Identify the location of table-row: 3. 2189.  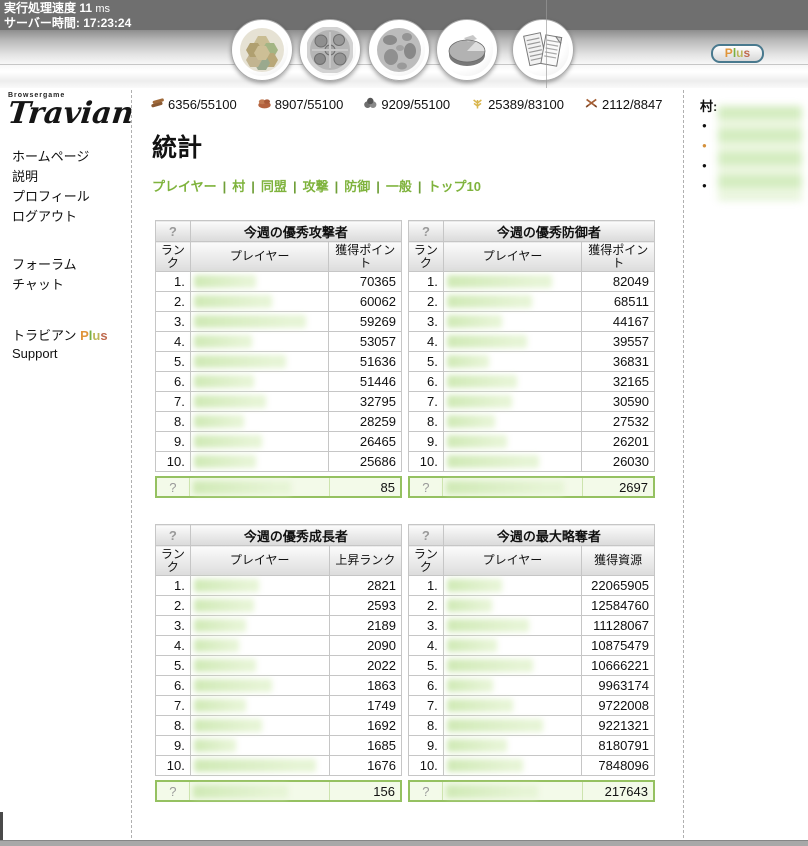
(279, 625).